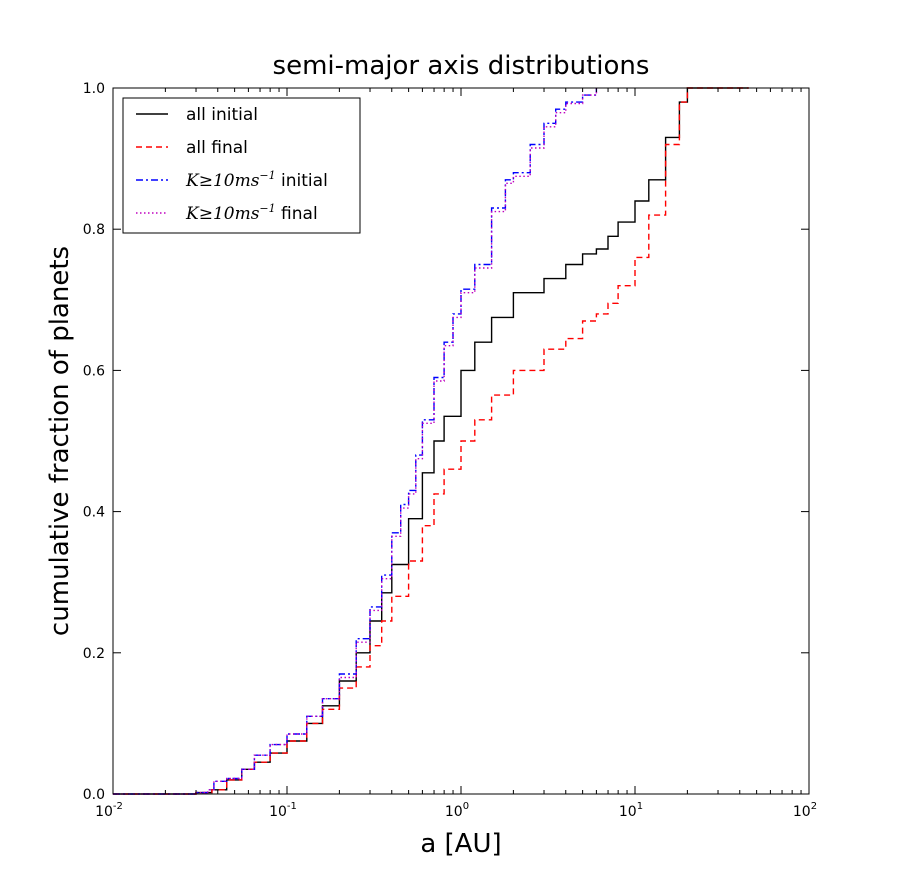  Describe the element at coordinates (256, 180) in the screenshot. I see `legend-label-3: K≥10ms−1 initial` at that location.